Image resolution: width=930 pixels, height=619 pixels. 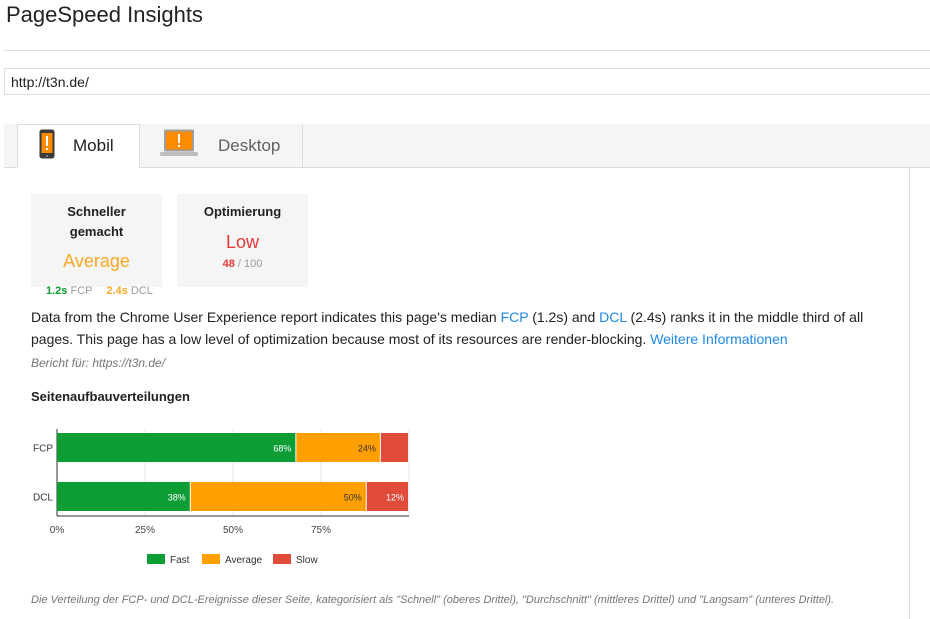 What do you see at coordinates (244, 560) in the screenshot?
I see `legend-label: Average` at bounding box center [244, 560].